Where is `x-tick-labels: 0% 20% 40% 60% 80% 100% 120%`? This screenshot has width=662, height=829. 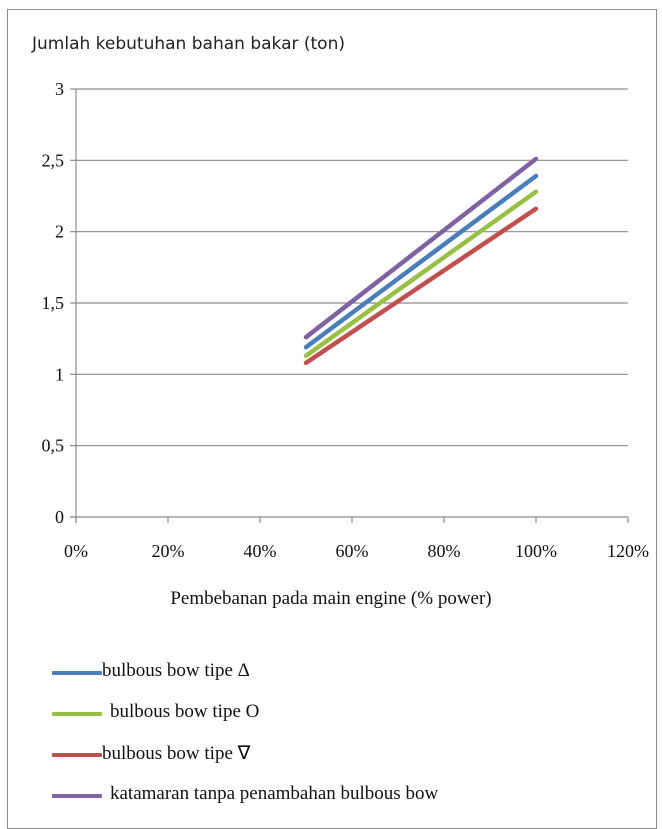
x-tick-labels: 0% 20% 40% 60% 80% 100% 120% is located at coordinates (356, 551).